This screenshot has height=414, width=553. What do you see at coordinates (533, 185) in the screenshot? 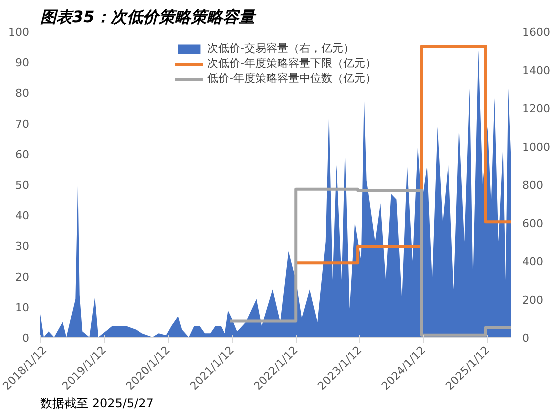
I see `y2-tick-label: 800` at bounding box center [533, 185].